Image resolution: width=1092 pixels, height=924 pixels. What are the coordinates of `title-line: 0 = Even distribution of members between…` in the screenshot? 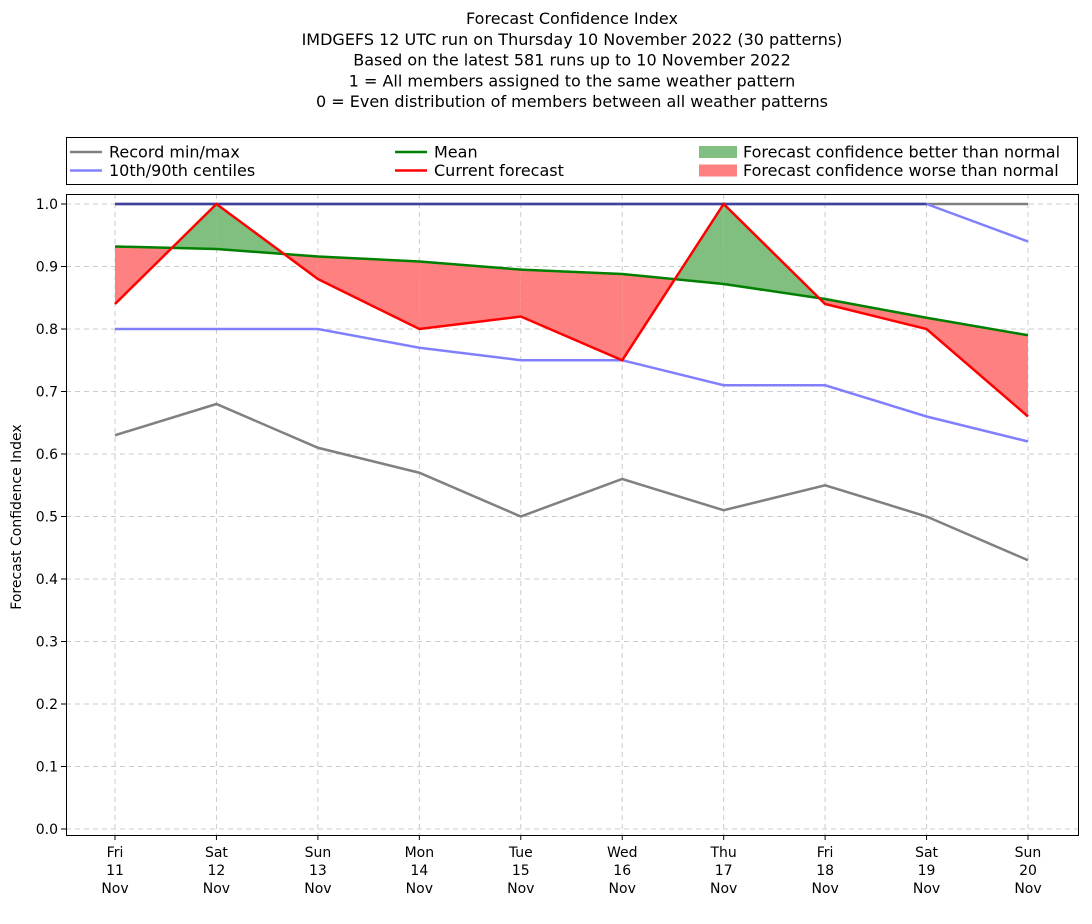 It's located at (572, 101).